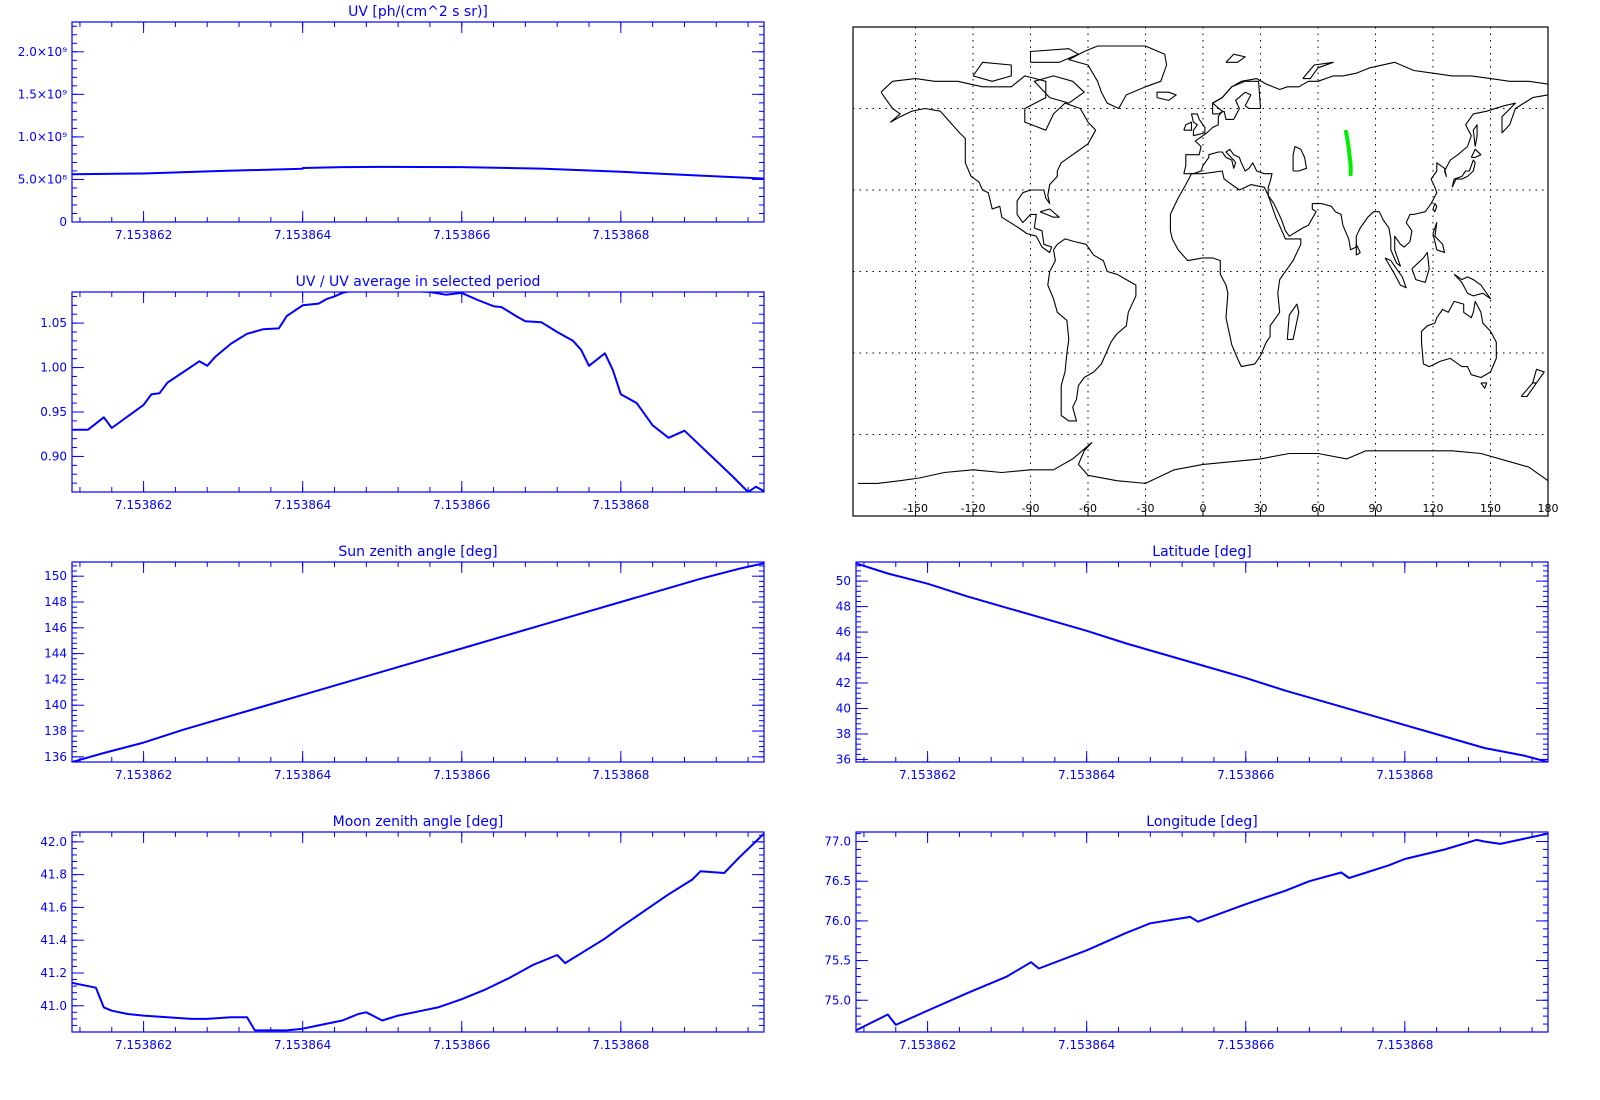  I want to click on y-tick-label: 75.0, so click(837, 1000).